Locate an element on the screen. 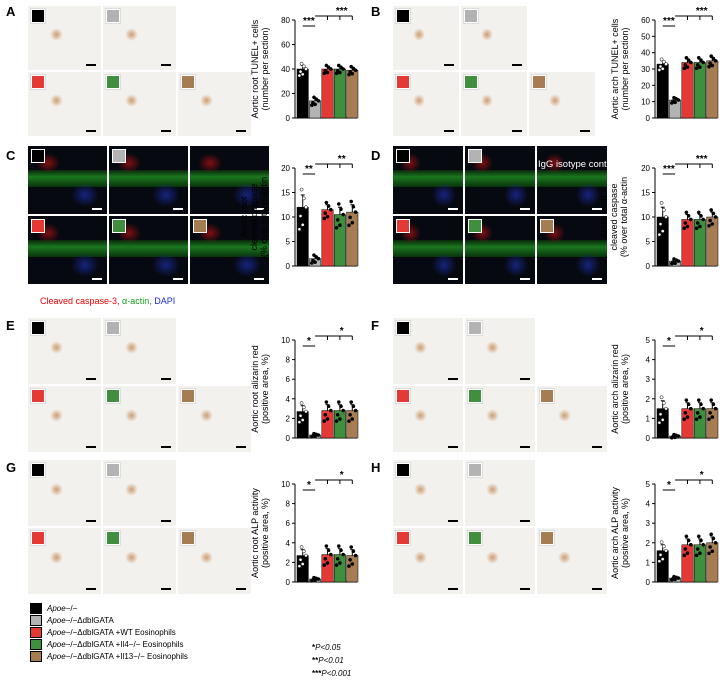 The image size is (723, 689). legend-item: Apoe −/−ΔdblGATA +Il4−/− Eosinophils is located at coordinates (109, 644).